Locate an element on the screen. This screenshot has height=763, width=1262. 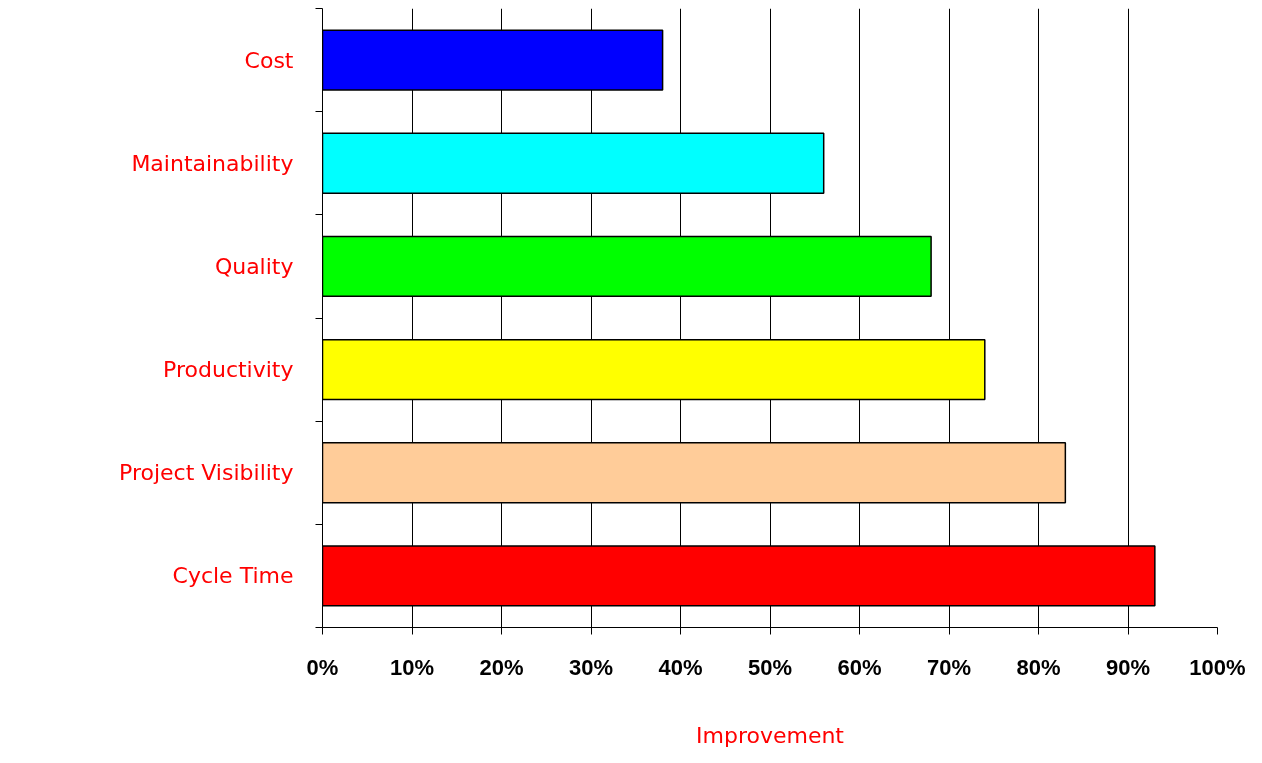
y-tick-label: Project Visibility is located at coordinates (206, 473).